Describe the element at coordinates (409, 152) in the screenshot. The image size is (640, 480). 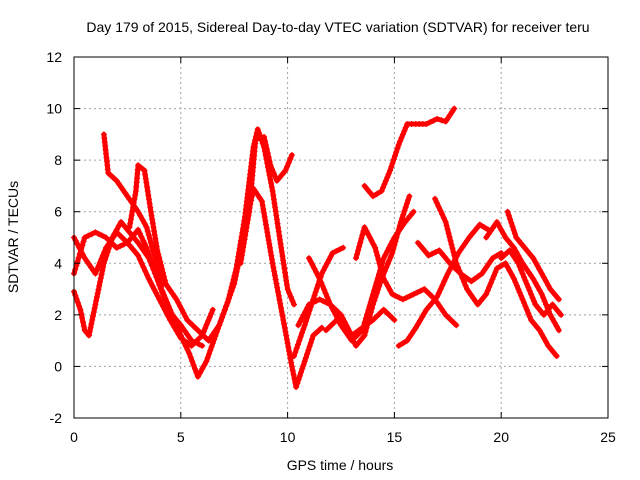
I see `series-sat11` at that location.